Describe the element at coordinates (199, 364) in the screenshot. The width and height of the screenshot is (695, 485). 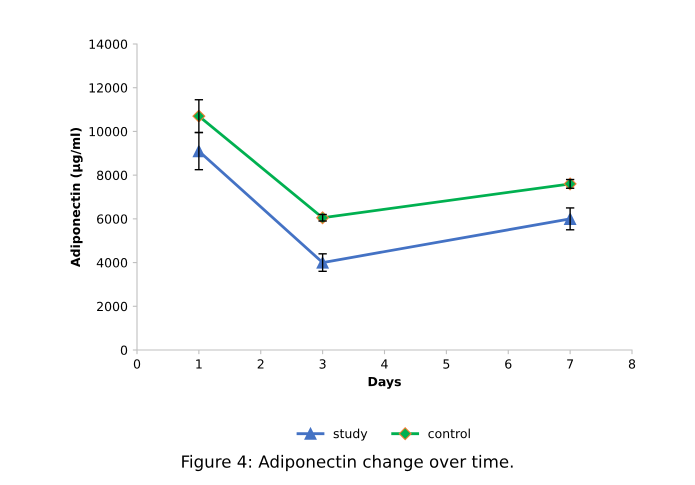
I see `x-tick-label: 1` at that location.